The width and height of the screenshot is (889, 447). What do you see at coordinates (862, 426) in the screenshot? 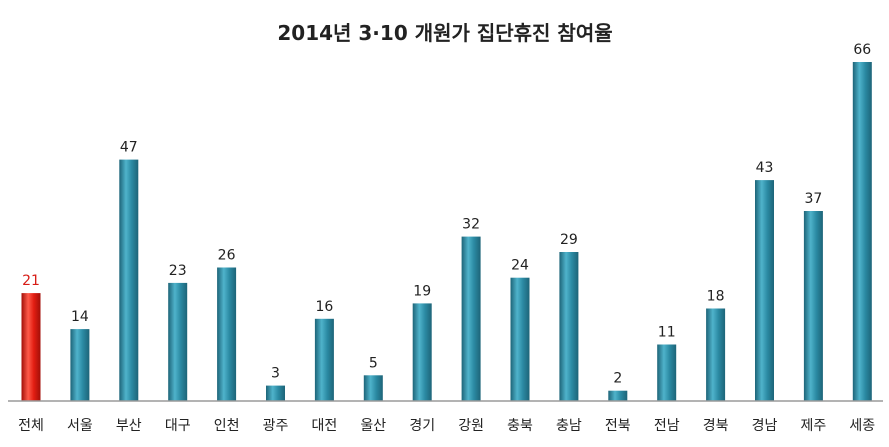
I see `category-label-세종: 세종` at bounding box center [862, 426].